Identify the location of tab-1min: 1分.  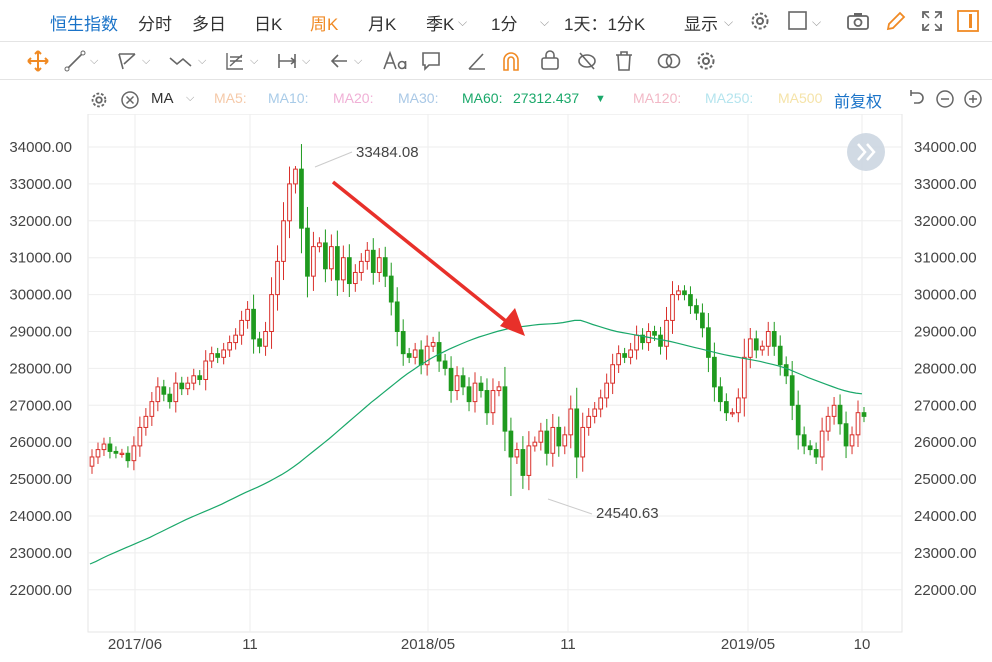
(504, 24).